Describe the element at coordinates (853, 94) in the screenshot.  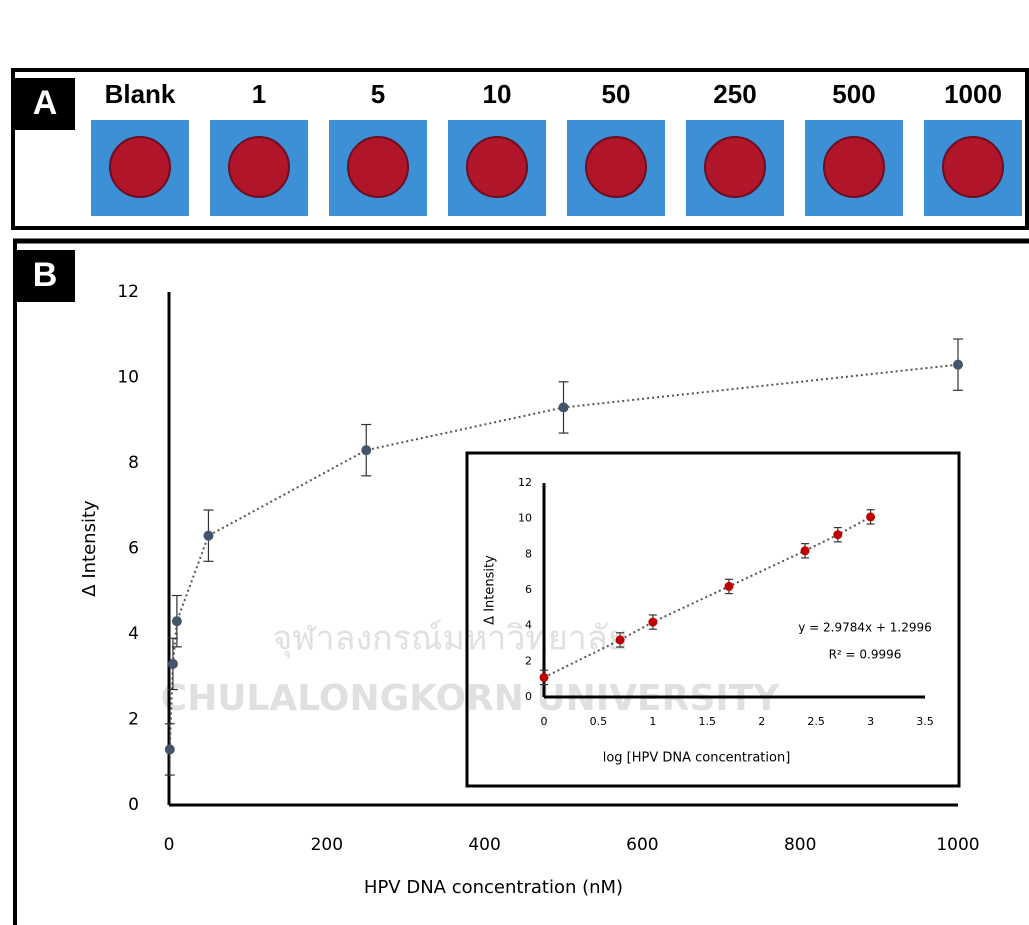
I see `sample-label: 500` at that location.